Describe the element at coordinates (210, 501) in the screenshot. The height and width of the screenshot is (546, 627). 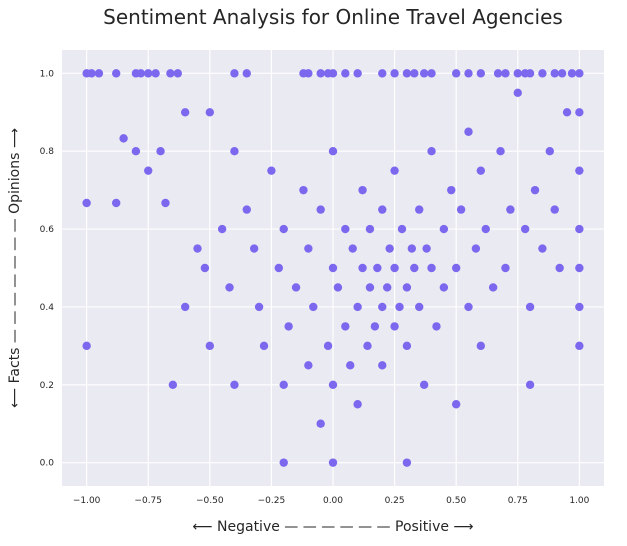
I see `x-tick-label: −0.50` at that location.